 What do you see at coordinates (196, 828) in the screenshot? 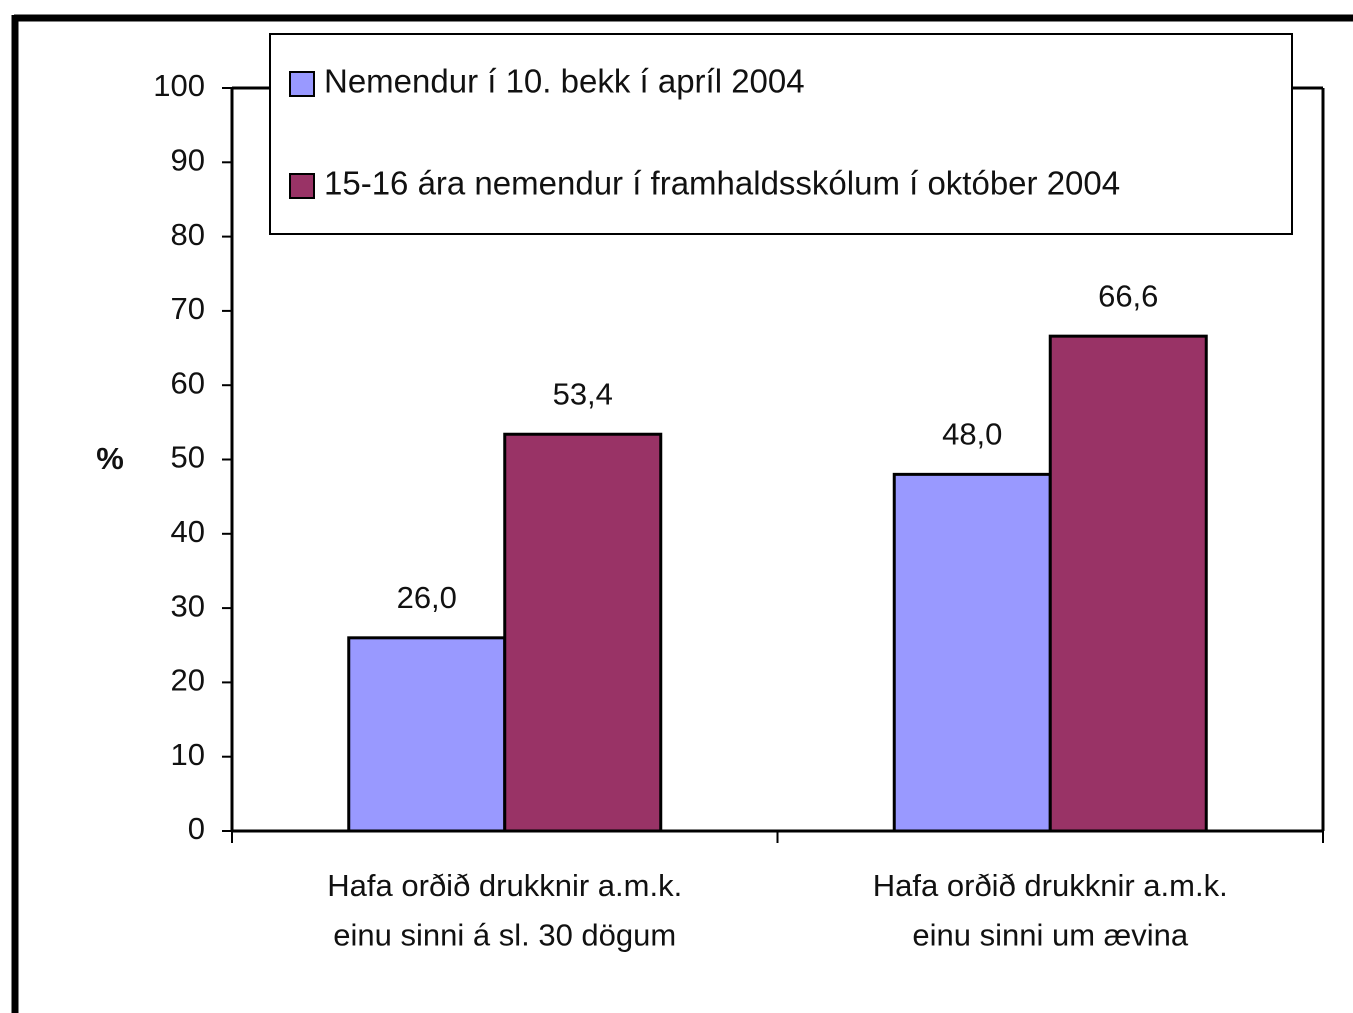
I see `y-tick-label: 0` at bounding box center [196, 828].